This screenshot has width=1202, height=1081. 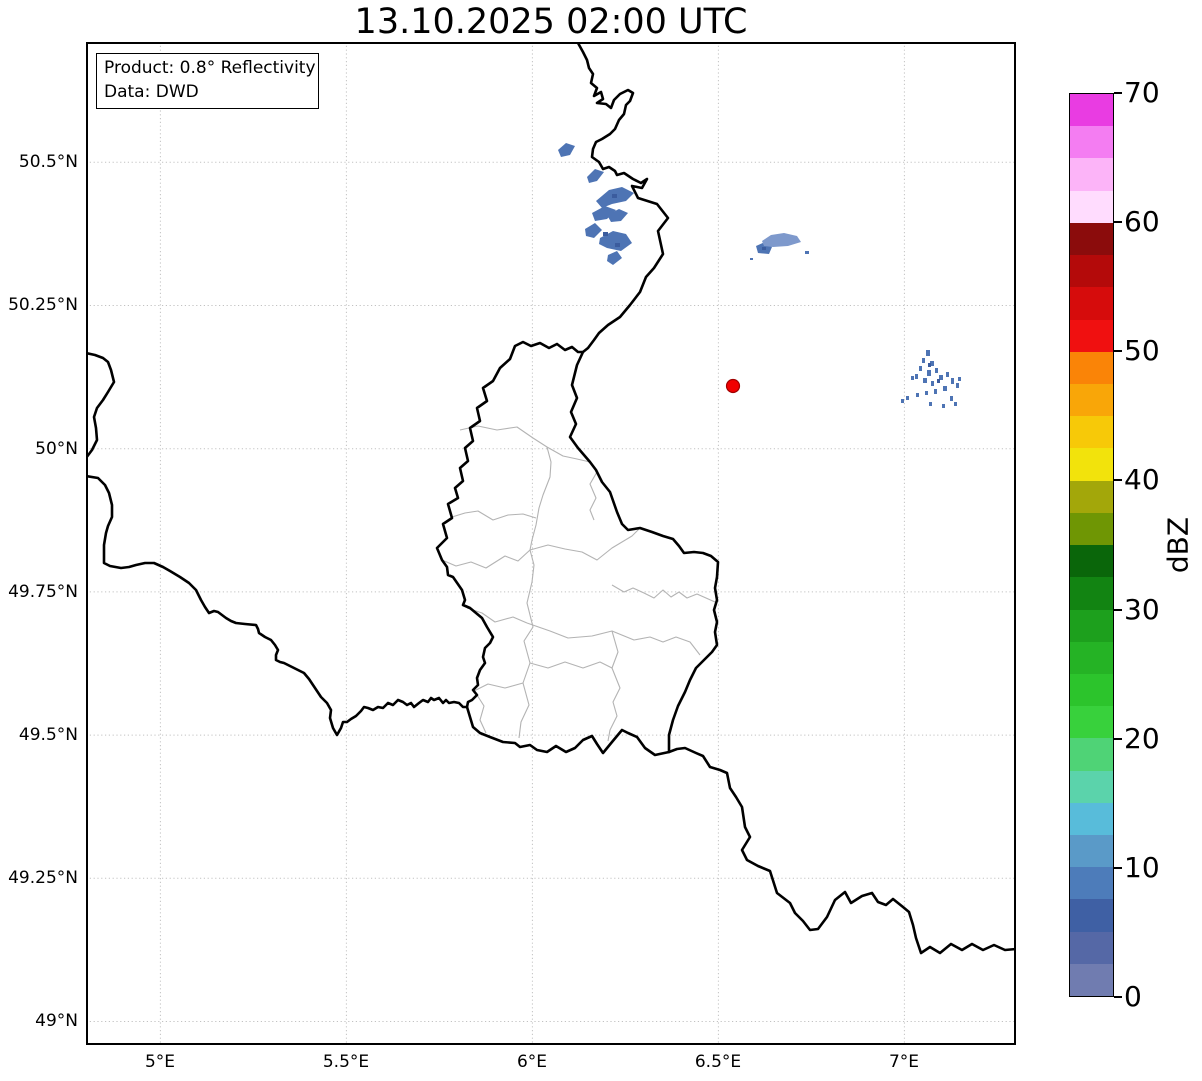 I want to click on colorbar-tick-label: 50, so click(x=1142, y=350).